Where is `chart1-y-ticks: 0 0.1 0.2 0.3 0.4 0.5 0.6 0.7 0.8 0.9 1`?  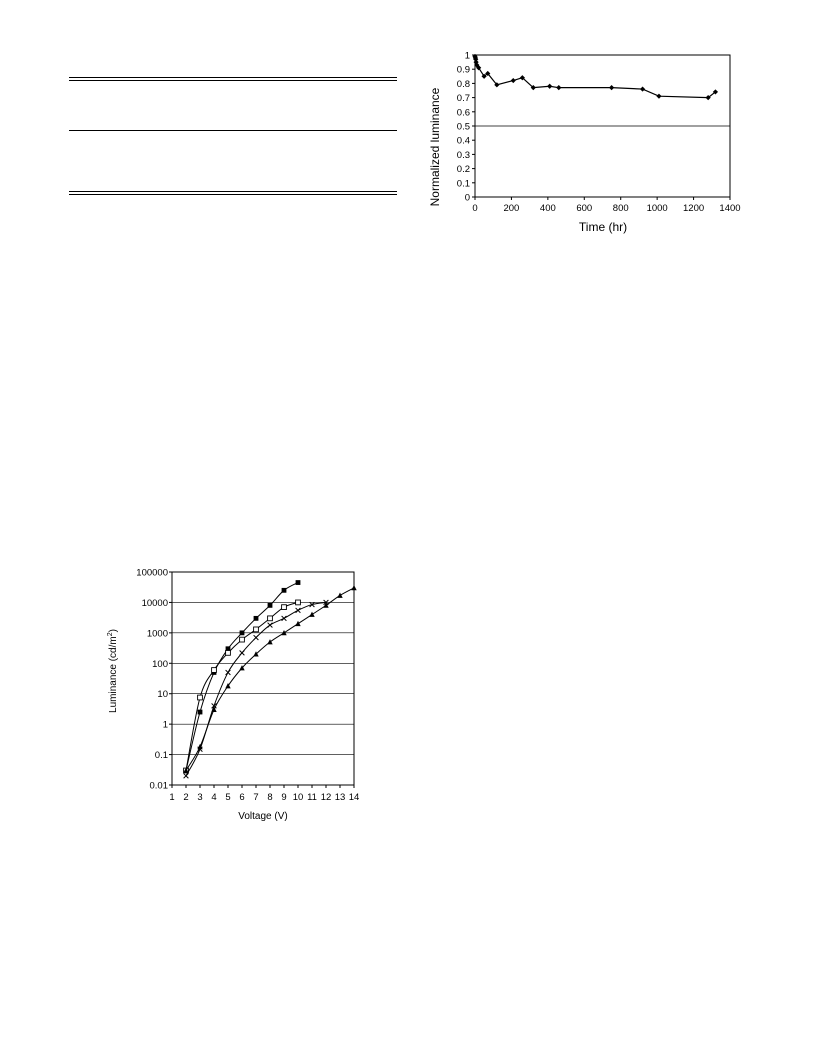
chart1-y-ticks: 0 0.1 0.2 0.3 0.4 0.5 0.6 0.7 0.8 0.9 1 is located at coordinates (466, 127).